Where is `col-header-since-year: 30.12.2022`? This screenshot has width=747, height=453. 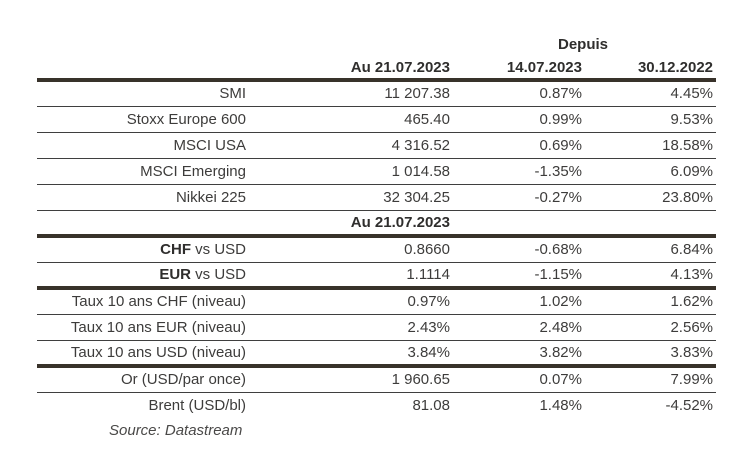
col-header-since-year: 30.12.2022 is located at coordinates (649, 69).